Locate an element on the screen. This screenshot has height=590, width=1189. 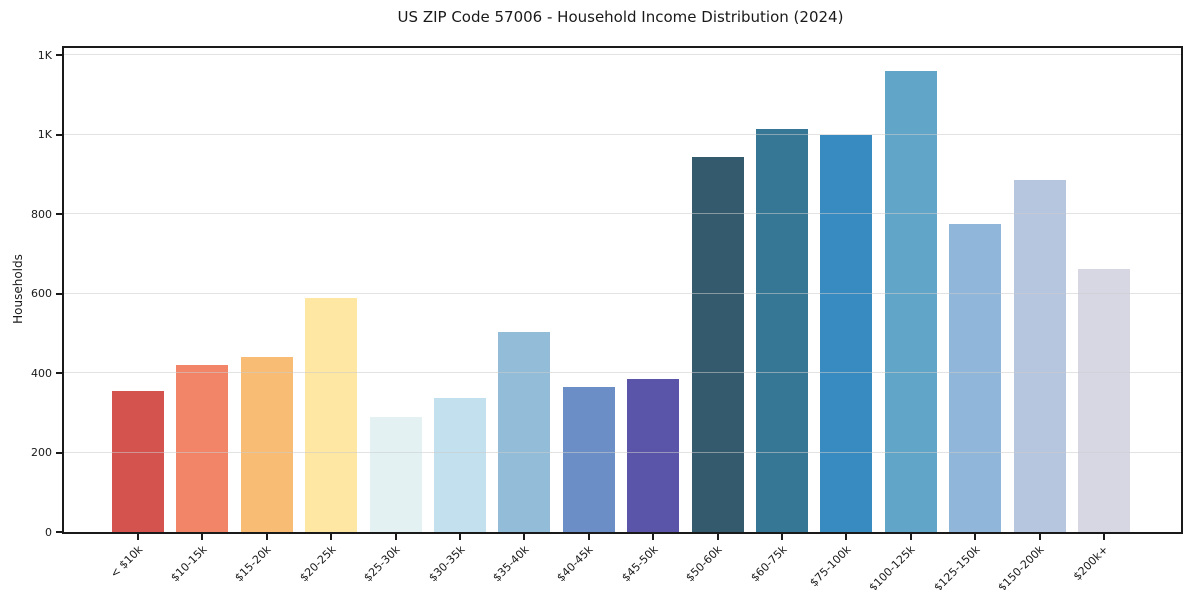
x-tick-label-text: $15-20k is located at coordinates (253, 564).